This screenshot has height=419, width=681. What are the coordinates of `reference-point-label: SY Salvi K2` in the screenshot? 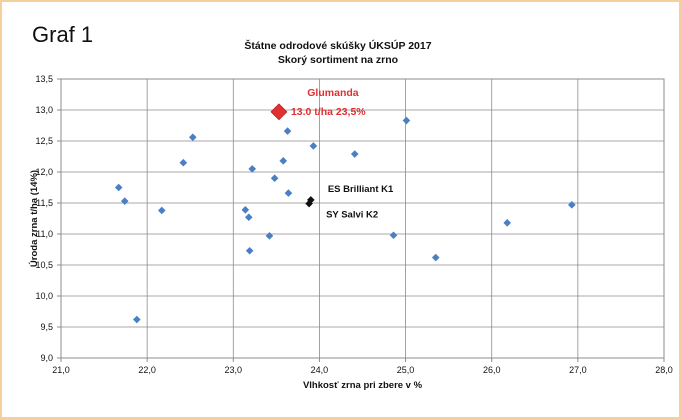 It's located at (352, 215).